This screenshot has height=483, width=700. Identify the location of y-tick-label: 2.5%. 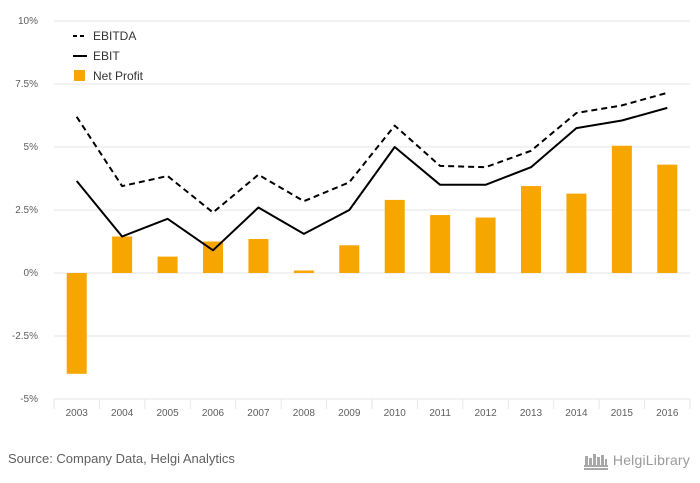
(26, 210).